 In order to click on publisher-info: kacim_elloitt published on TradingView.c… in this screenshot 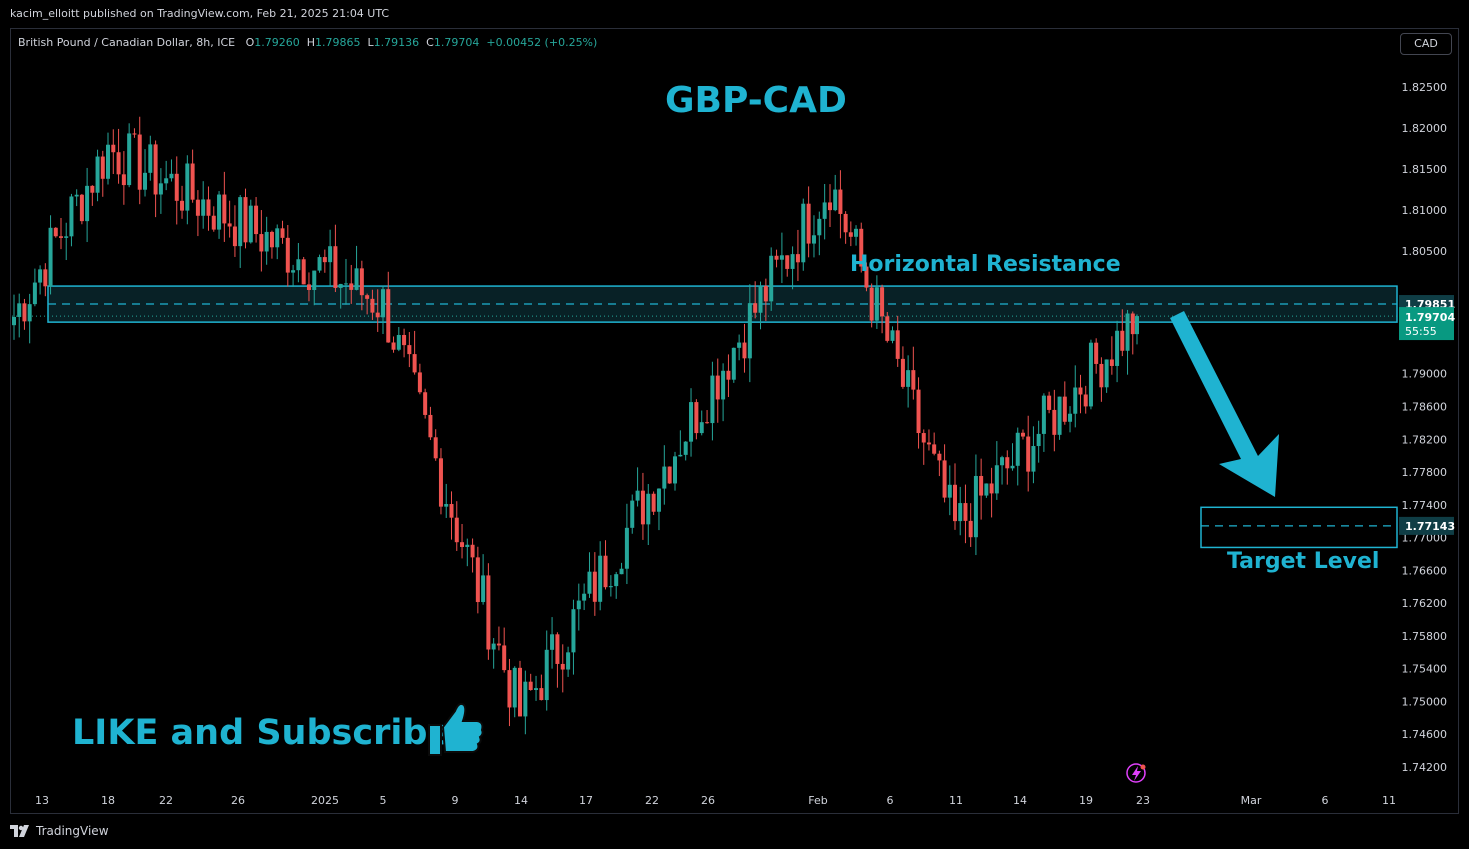, I will do `click(200, 13)`.